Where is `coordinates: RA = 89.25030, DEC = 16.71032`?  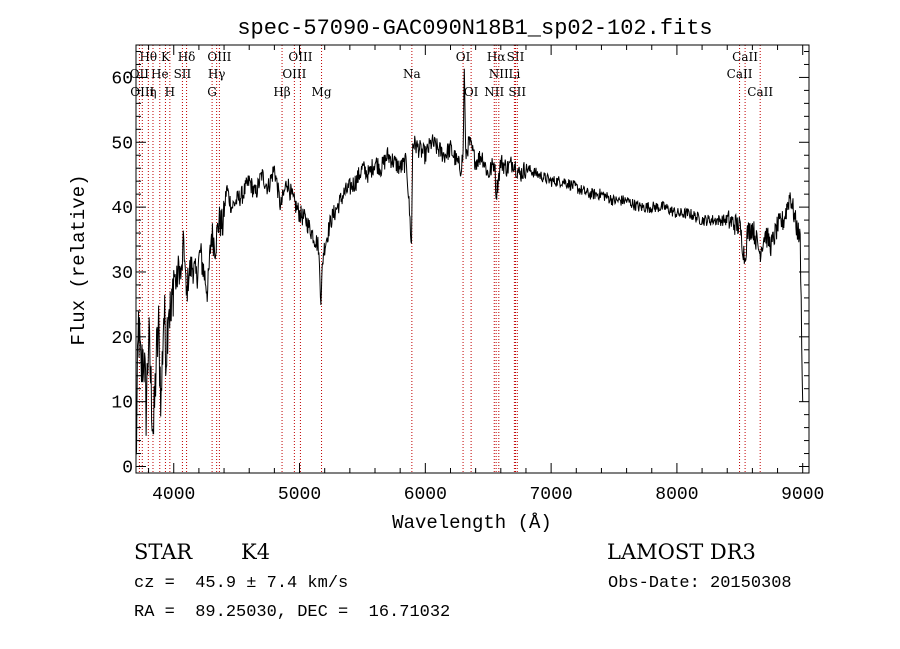
coordinates: RA = 89.25030, DEC = 16.71032 is located at coordinates (292, 612).